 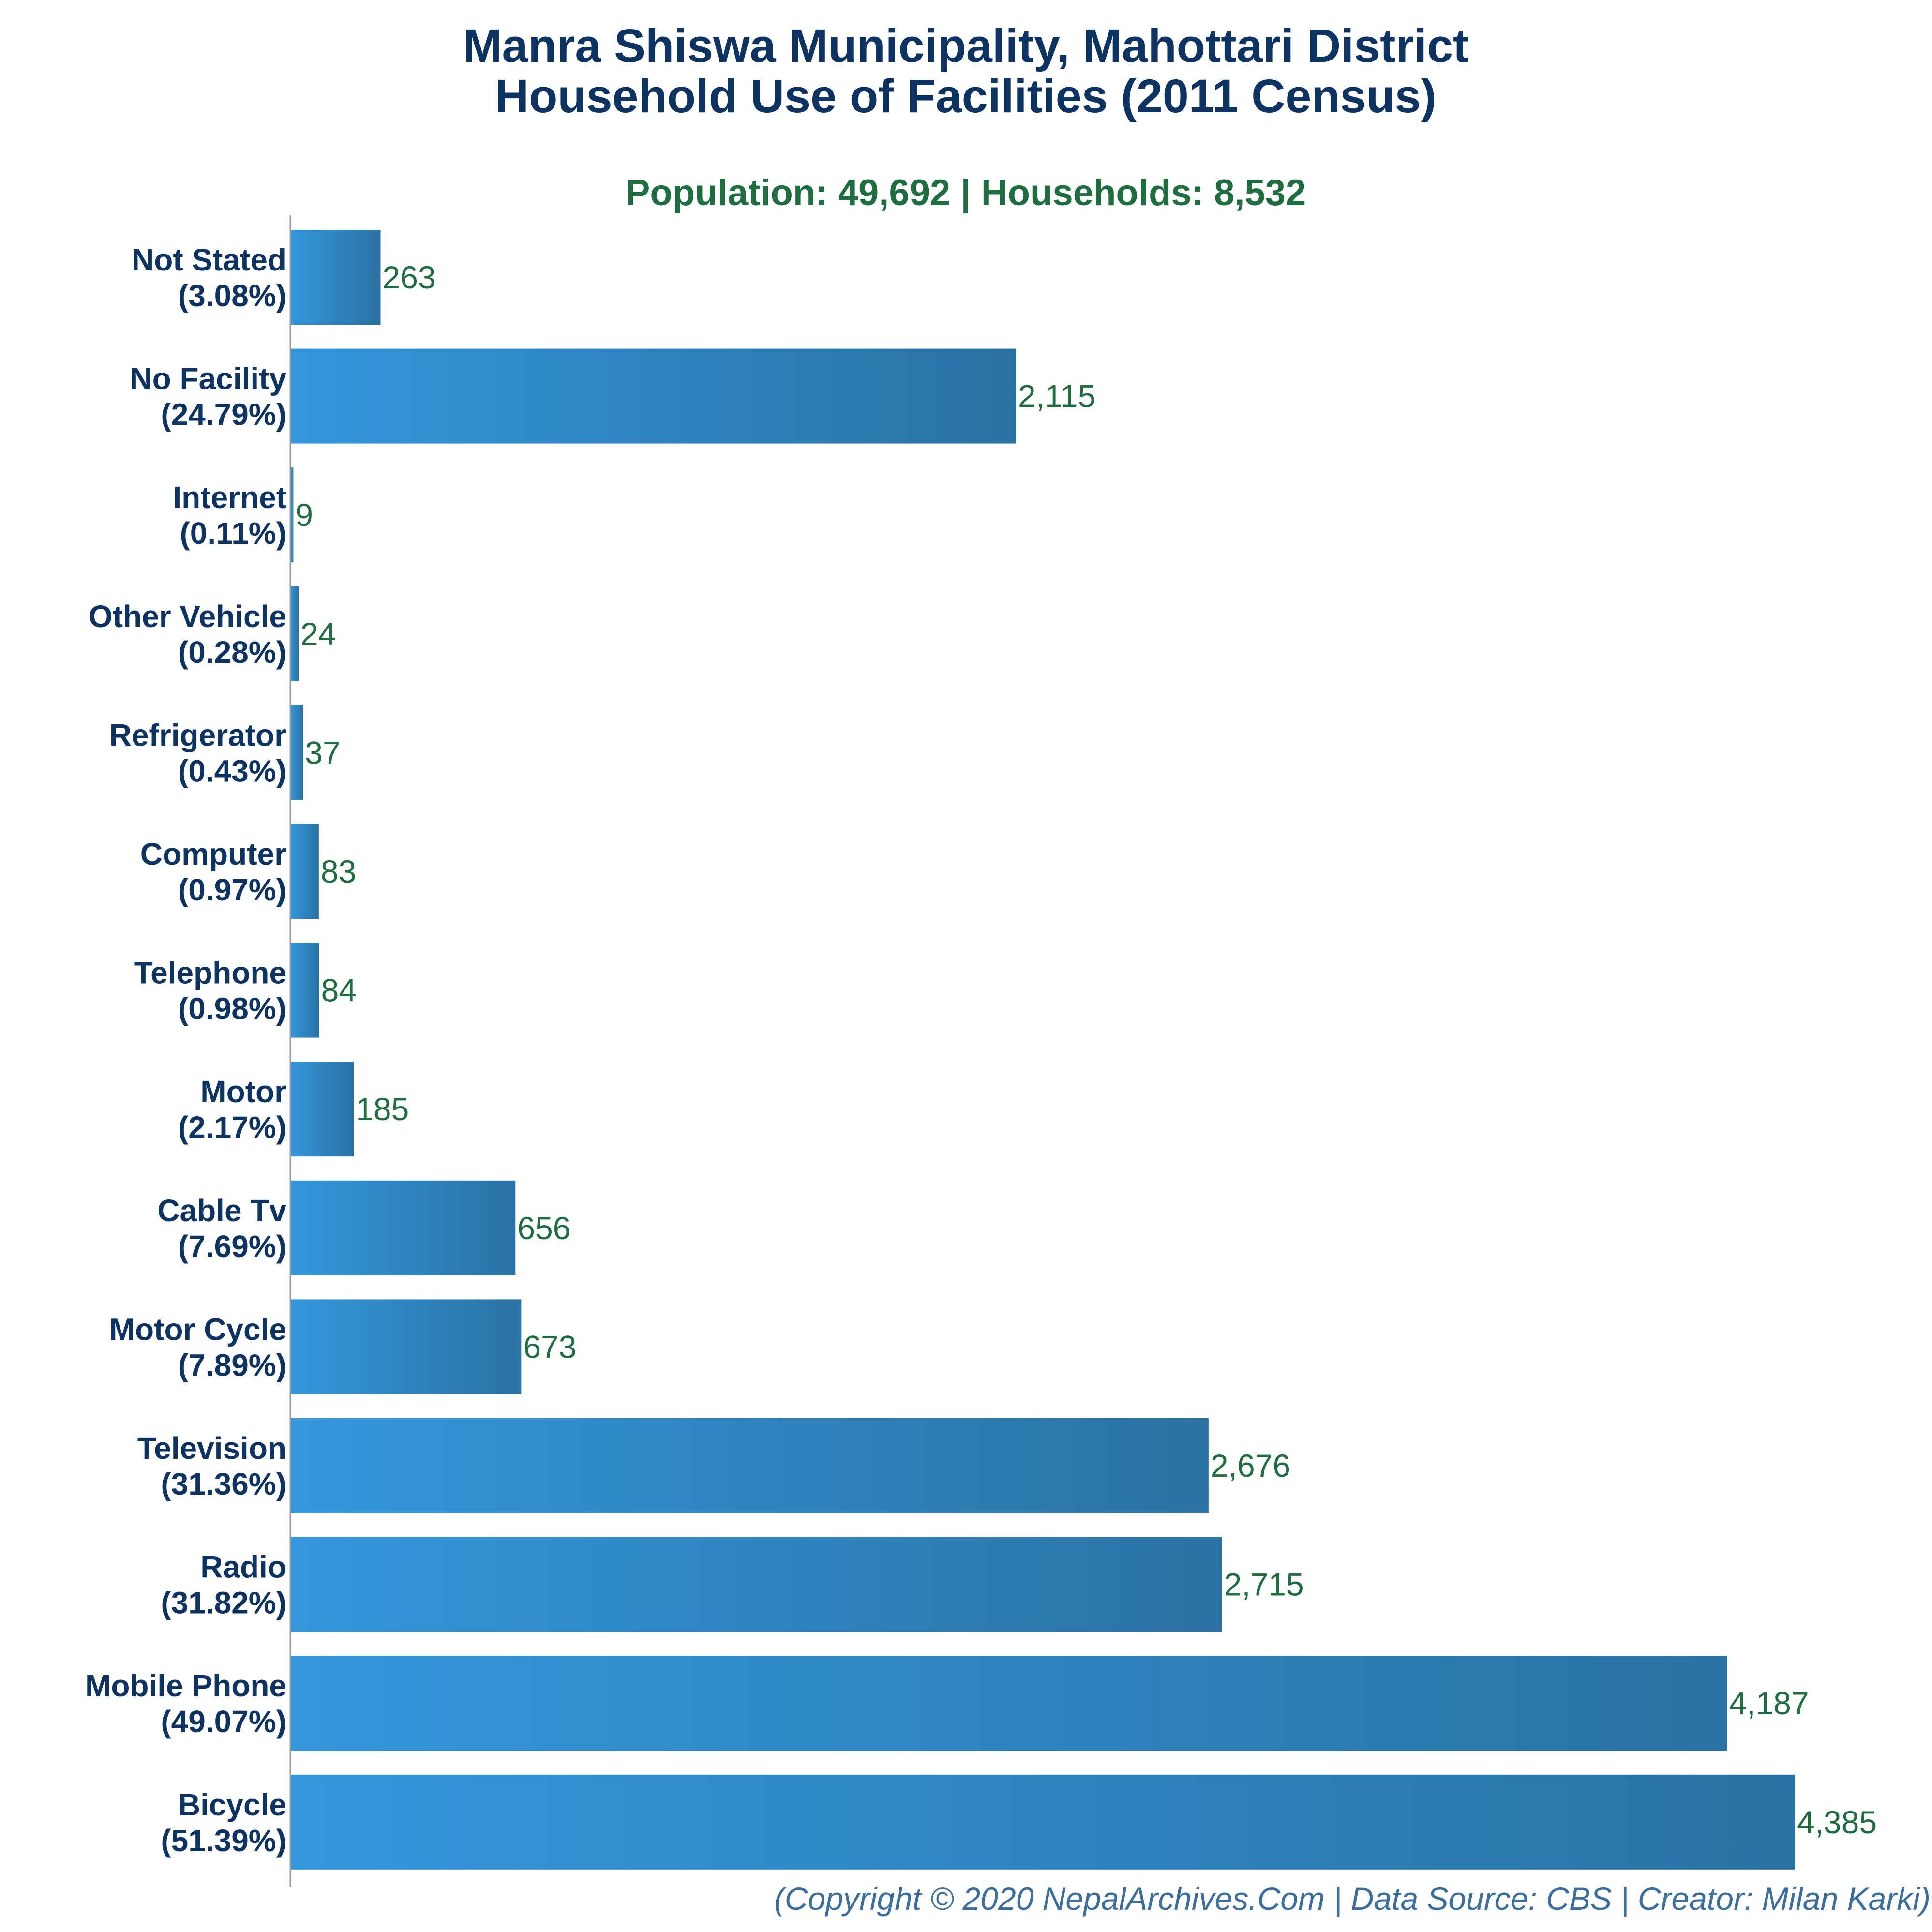 I want to click on value-label-computer: 83, so click(x=338, y=871).